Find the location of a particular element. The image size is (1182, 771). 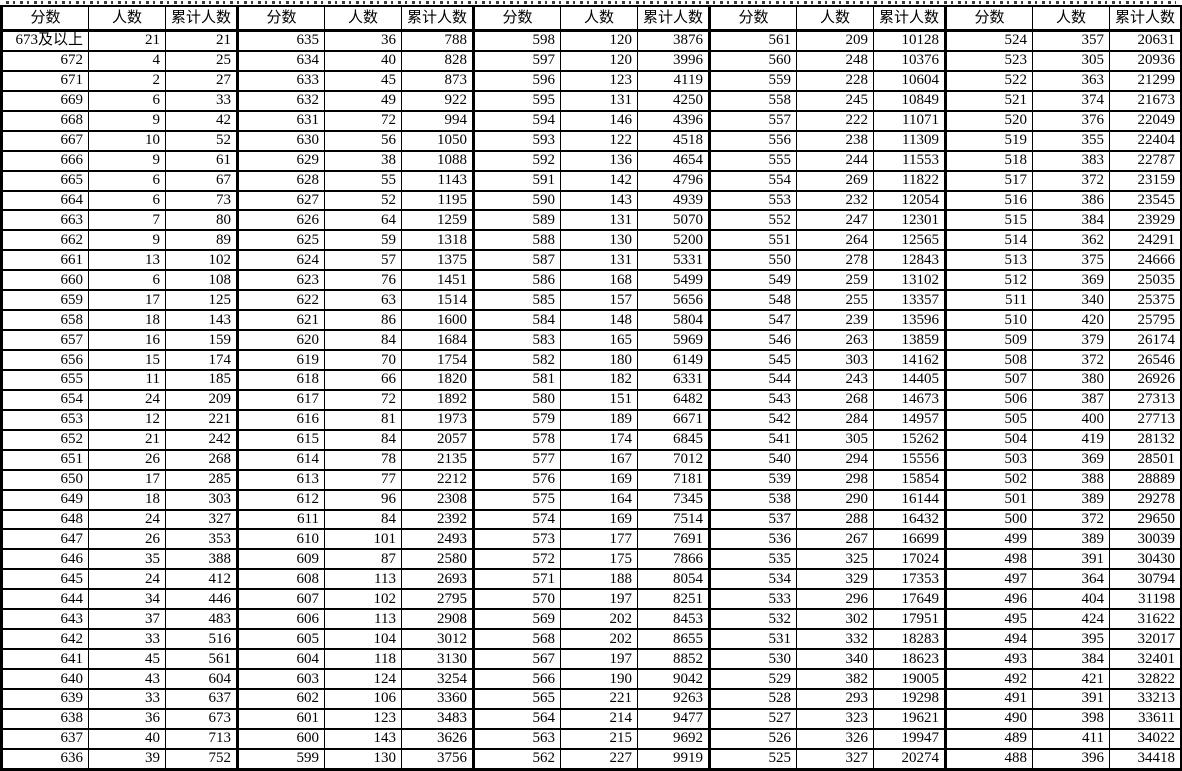

score-cell: 657 is located at coordinates (44, 340).